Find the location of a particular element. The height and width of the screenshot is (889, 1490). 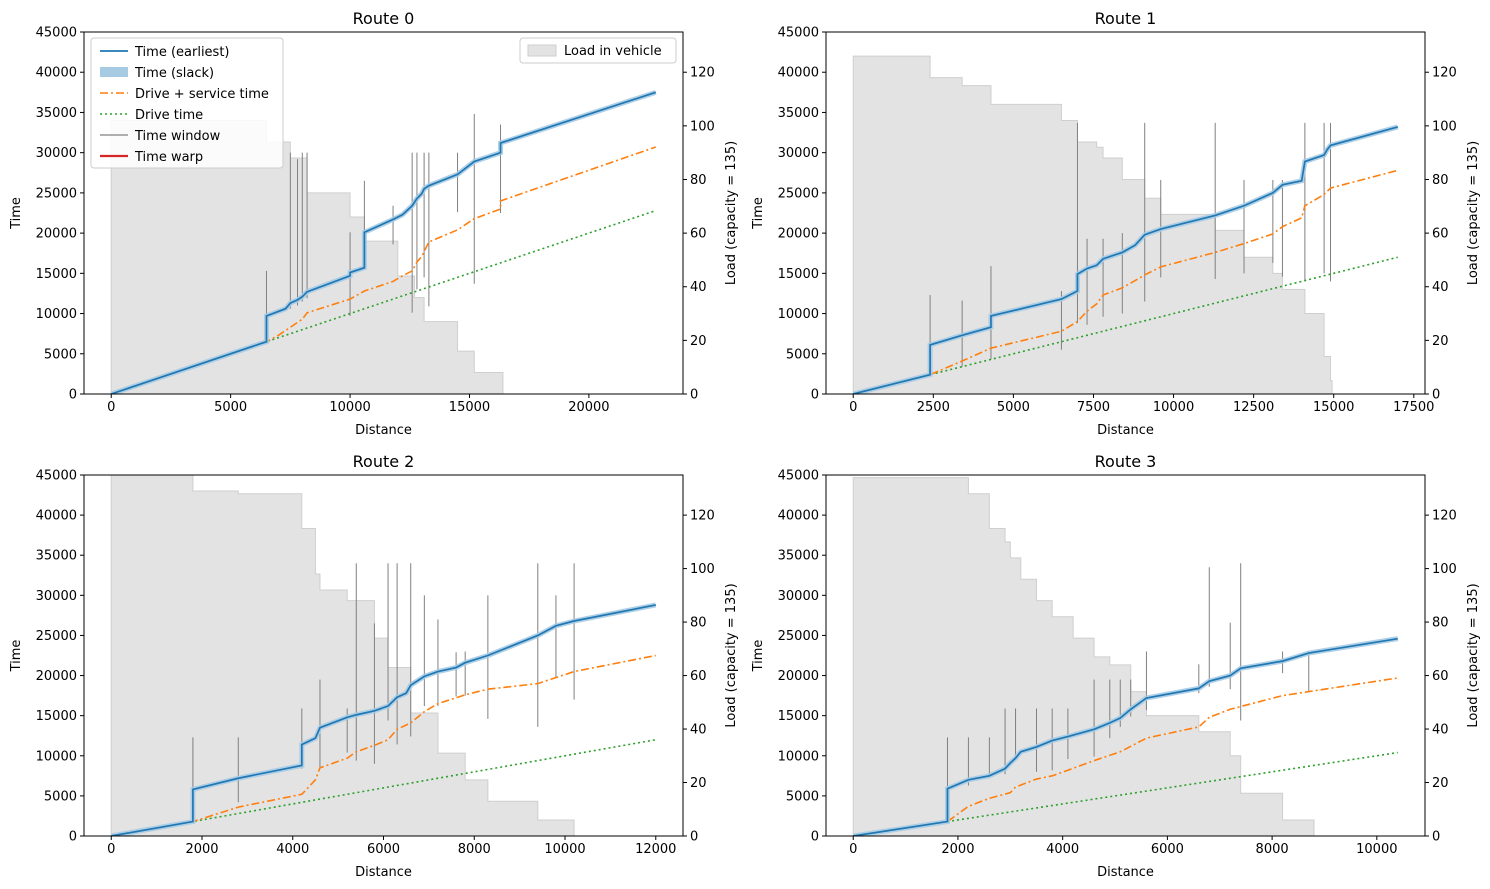

legend-label: Drive + service time is located at coordinates (202, 94).